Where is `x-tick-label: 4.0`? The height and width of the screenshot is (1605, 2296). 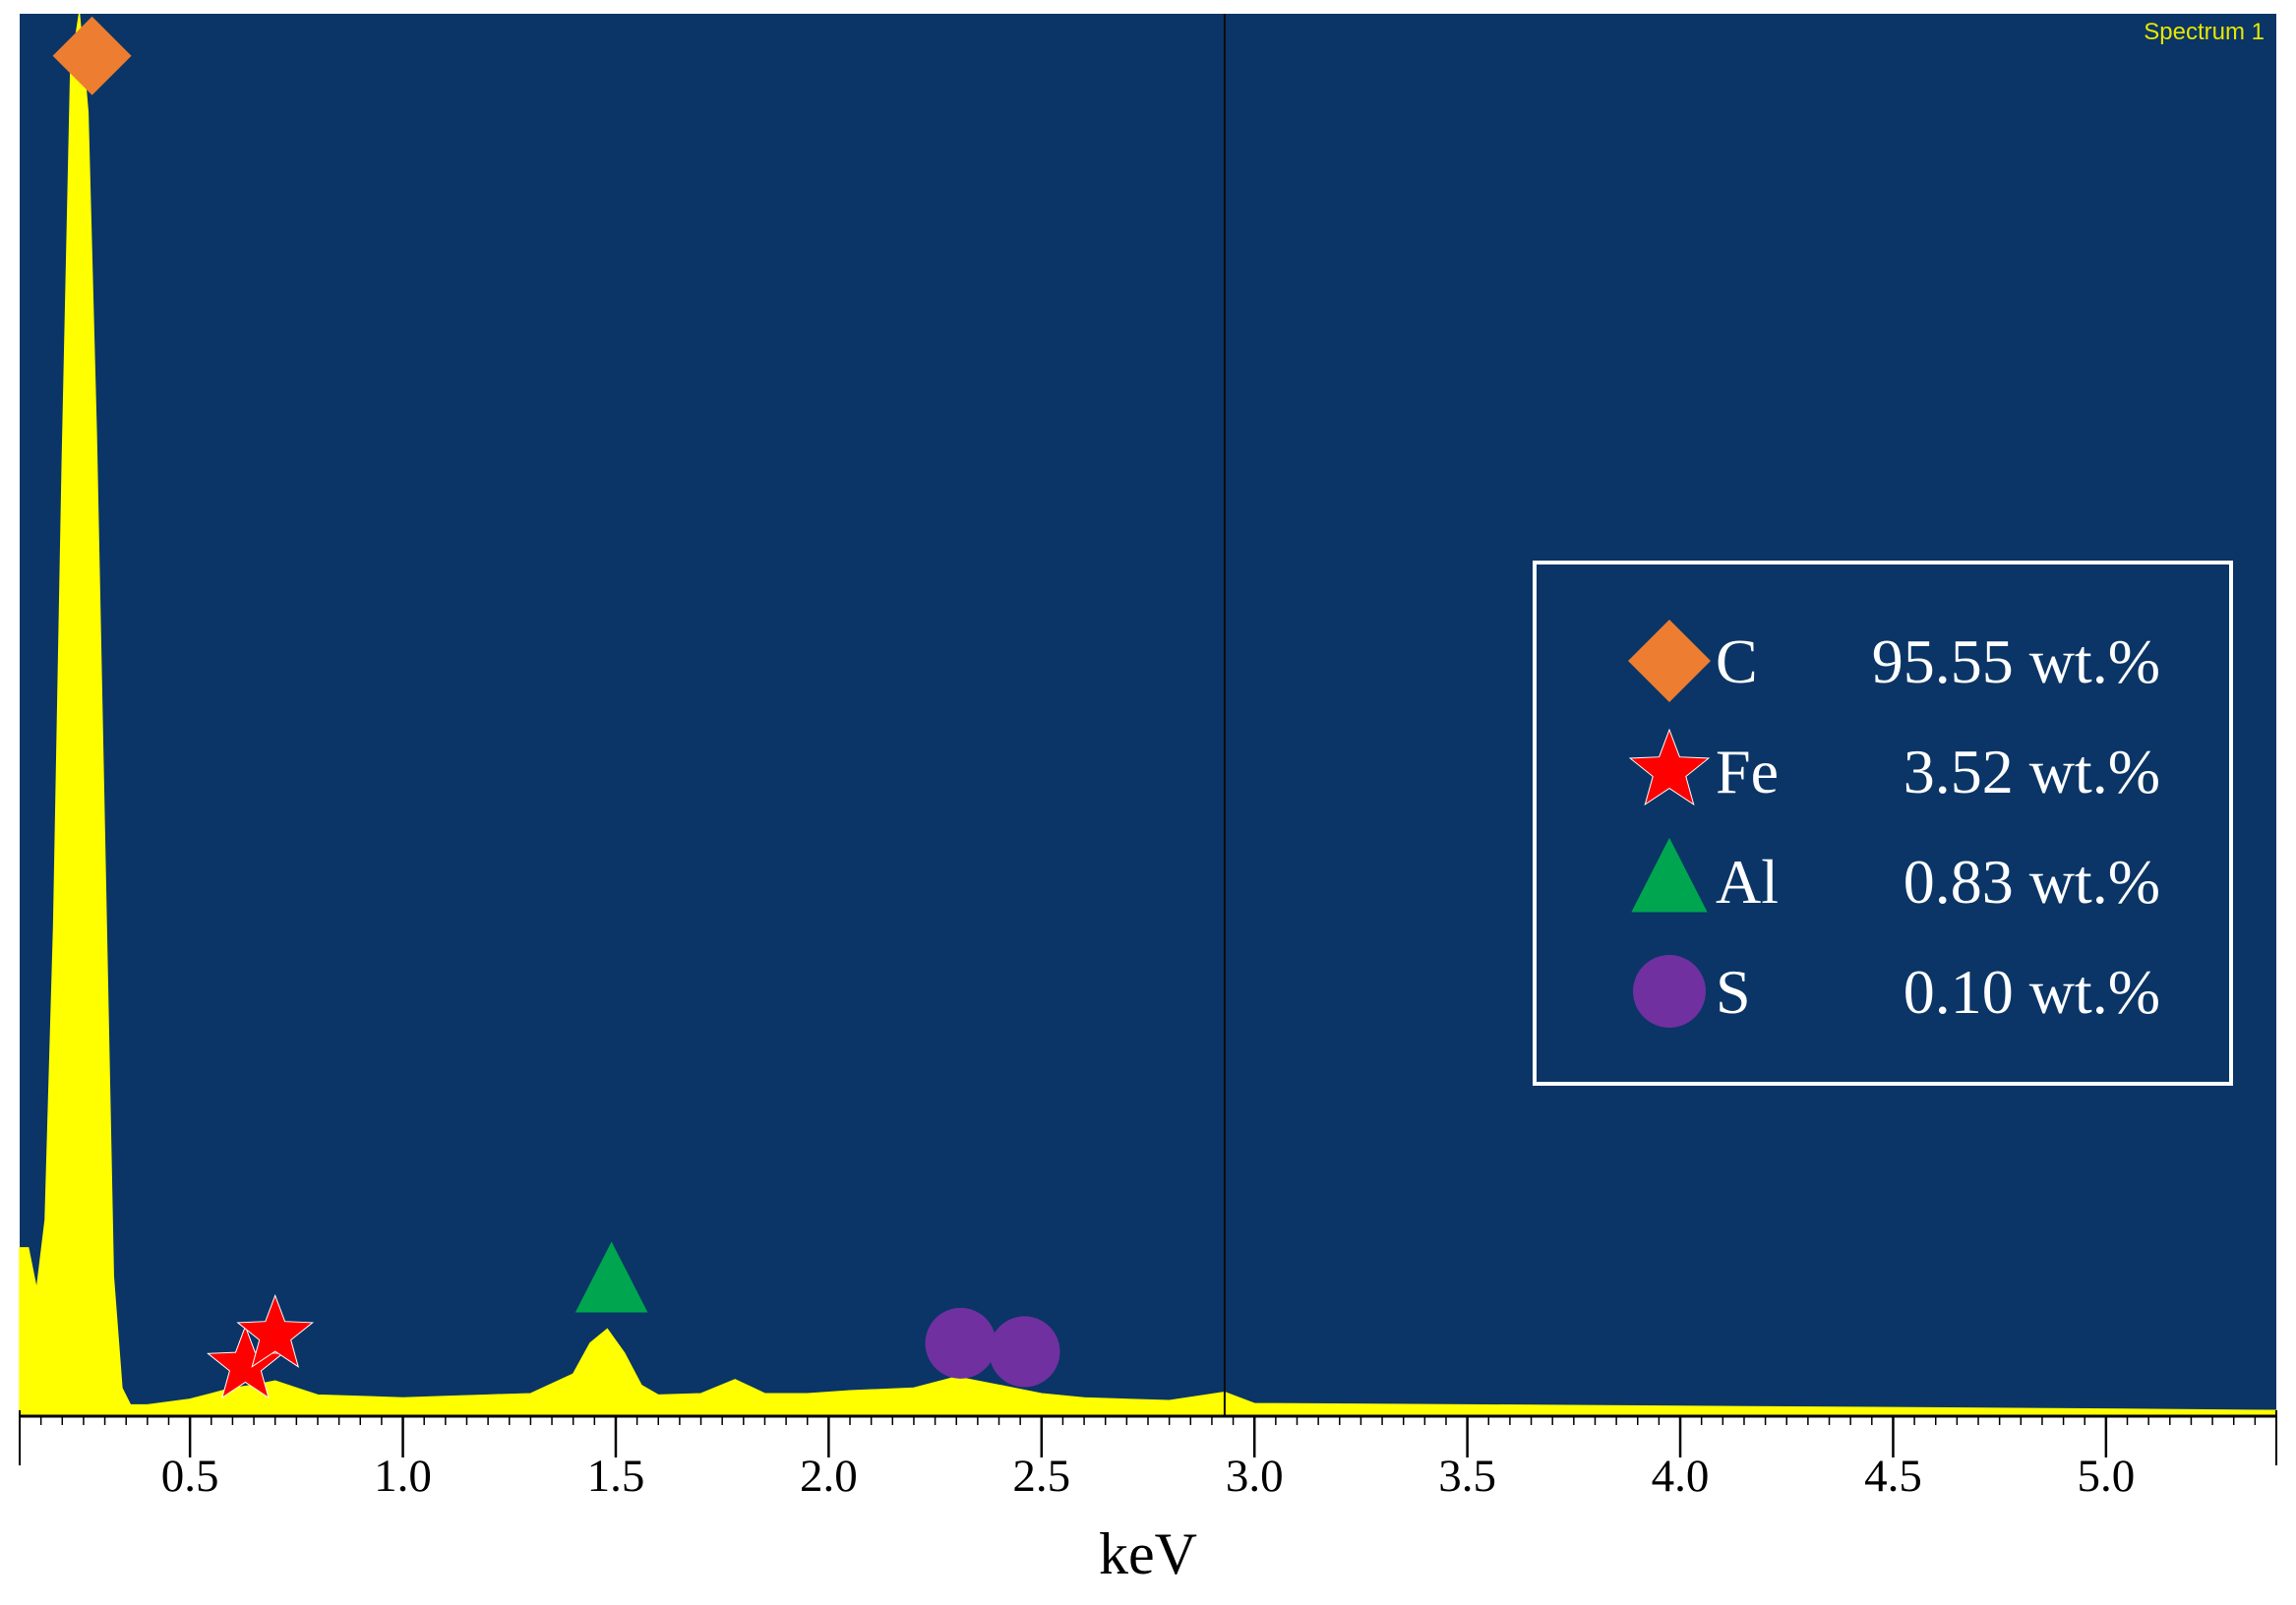 x-tick-label: 4.0 is located at coordinates (1681, 1476).